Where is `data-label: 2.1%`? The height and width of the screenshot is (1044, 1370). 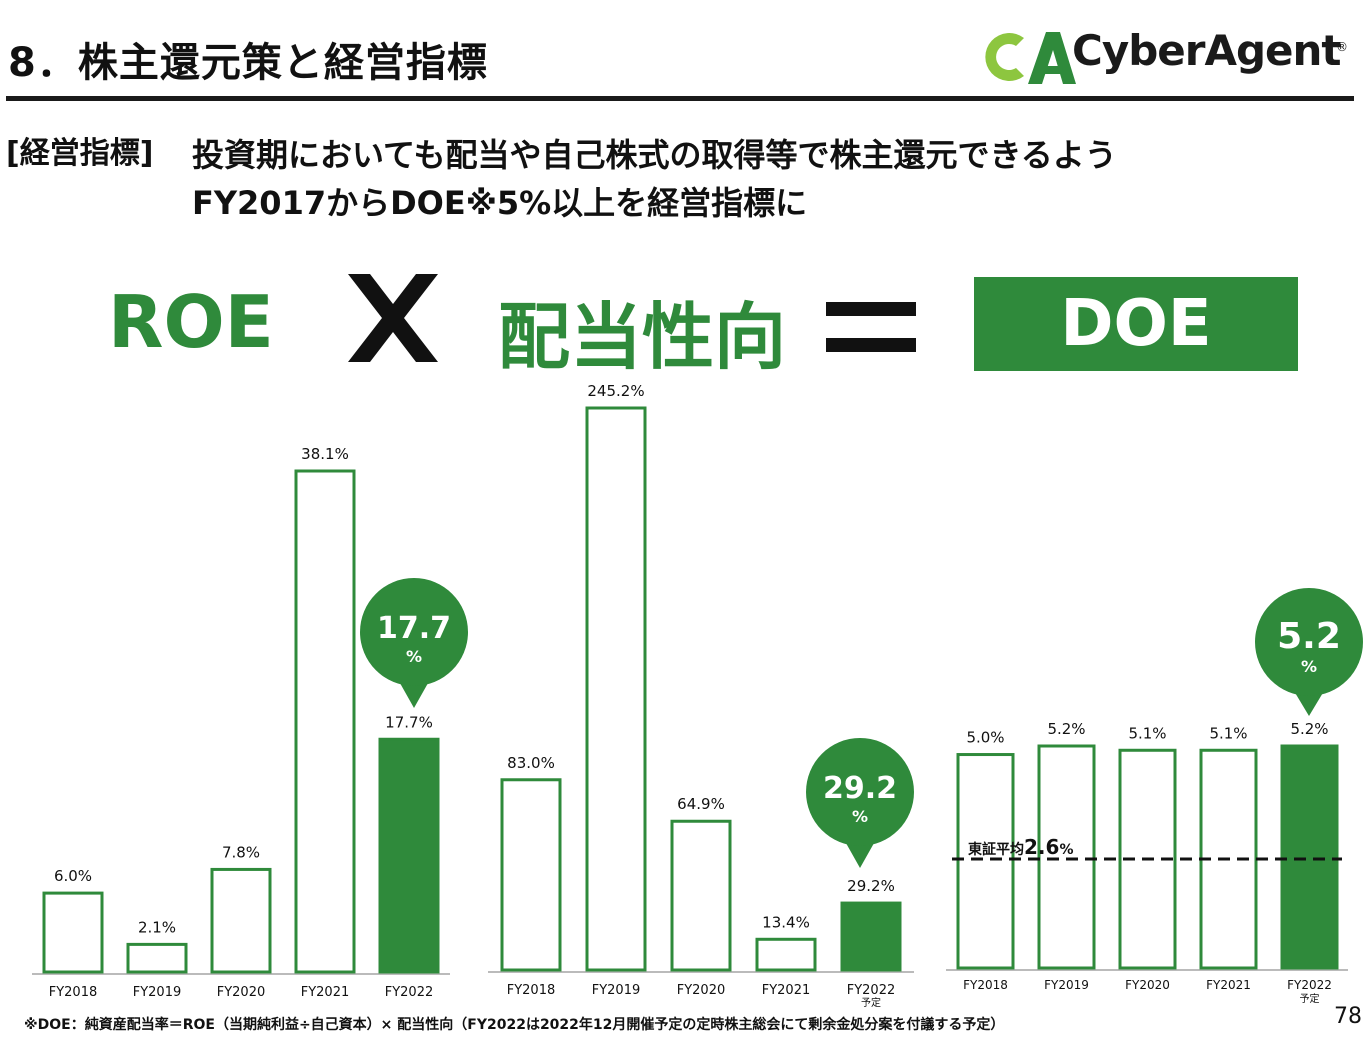
data-label: 2.1% is located at coordinates (157, 927).